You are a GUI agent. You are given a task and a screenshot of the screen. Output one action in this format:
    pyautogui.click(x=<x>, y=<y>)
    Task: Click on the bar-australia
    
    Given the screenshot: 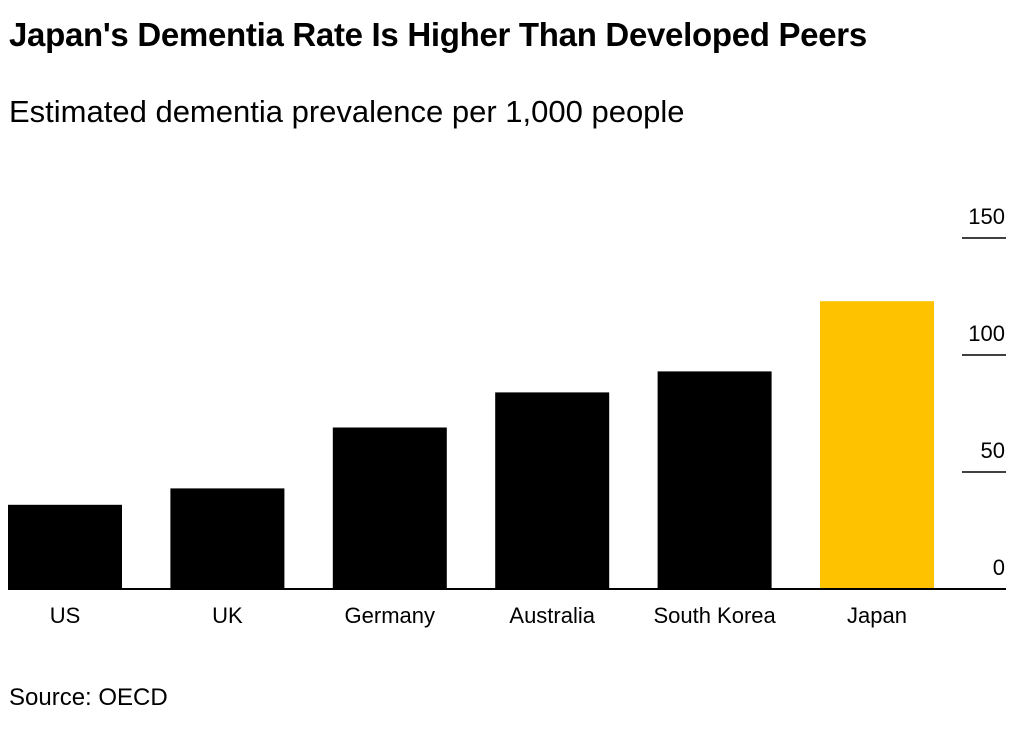 What is the action you would take?
    pyautogui.click(x=552, y=490)
    